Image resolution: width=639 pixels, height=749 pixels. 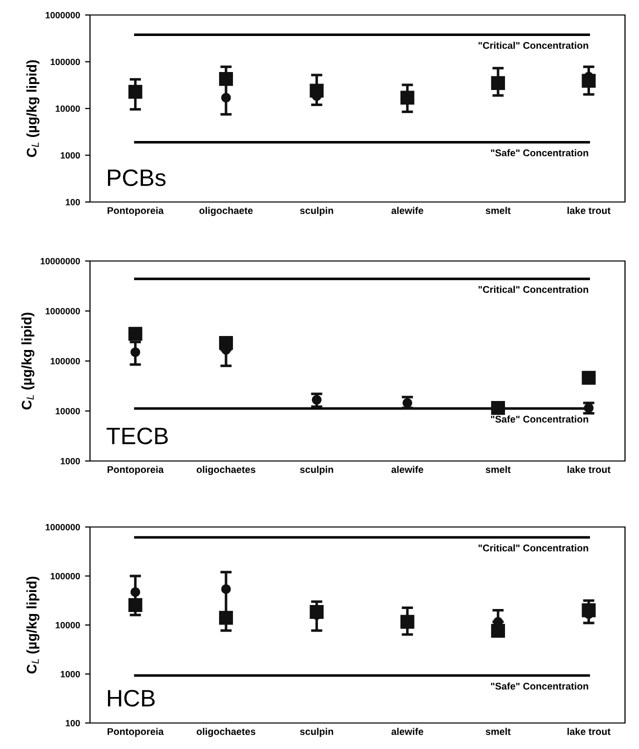 I want to click on text: TECB, so click(x=137, y=436).